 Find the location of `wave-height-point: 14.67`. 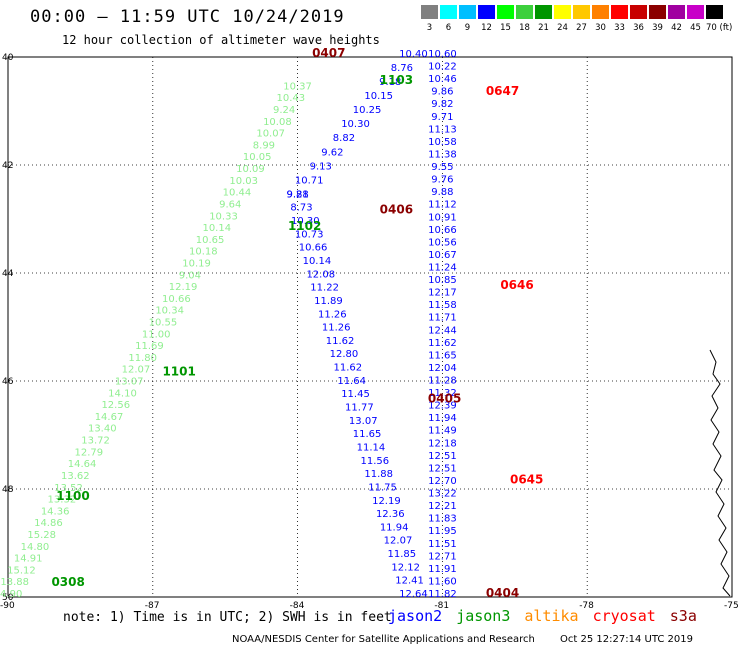

wave-height-point: 14.67 is located at coordinates (109, 417).